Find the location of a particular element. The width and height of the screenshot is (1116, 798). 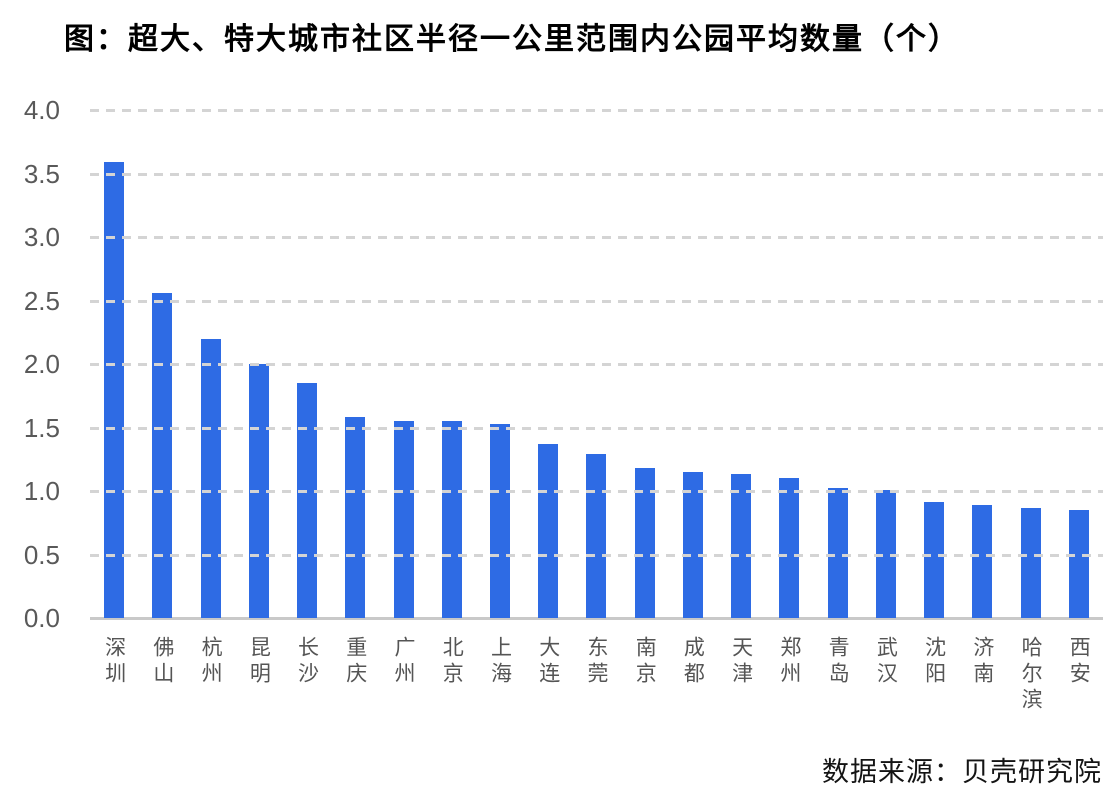

x-axis-category-label: 佛山 is located at coordinates (162, 662).